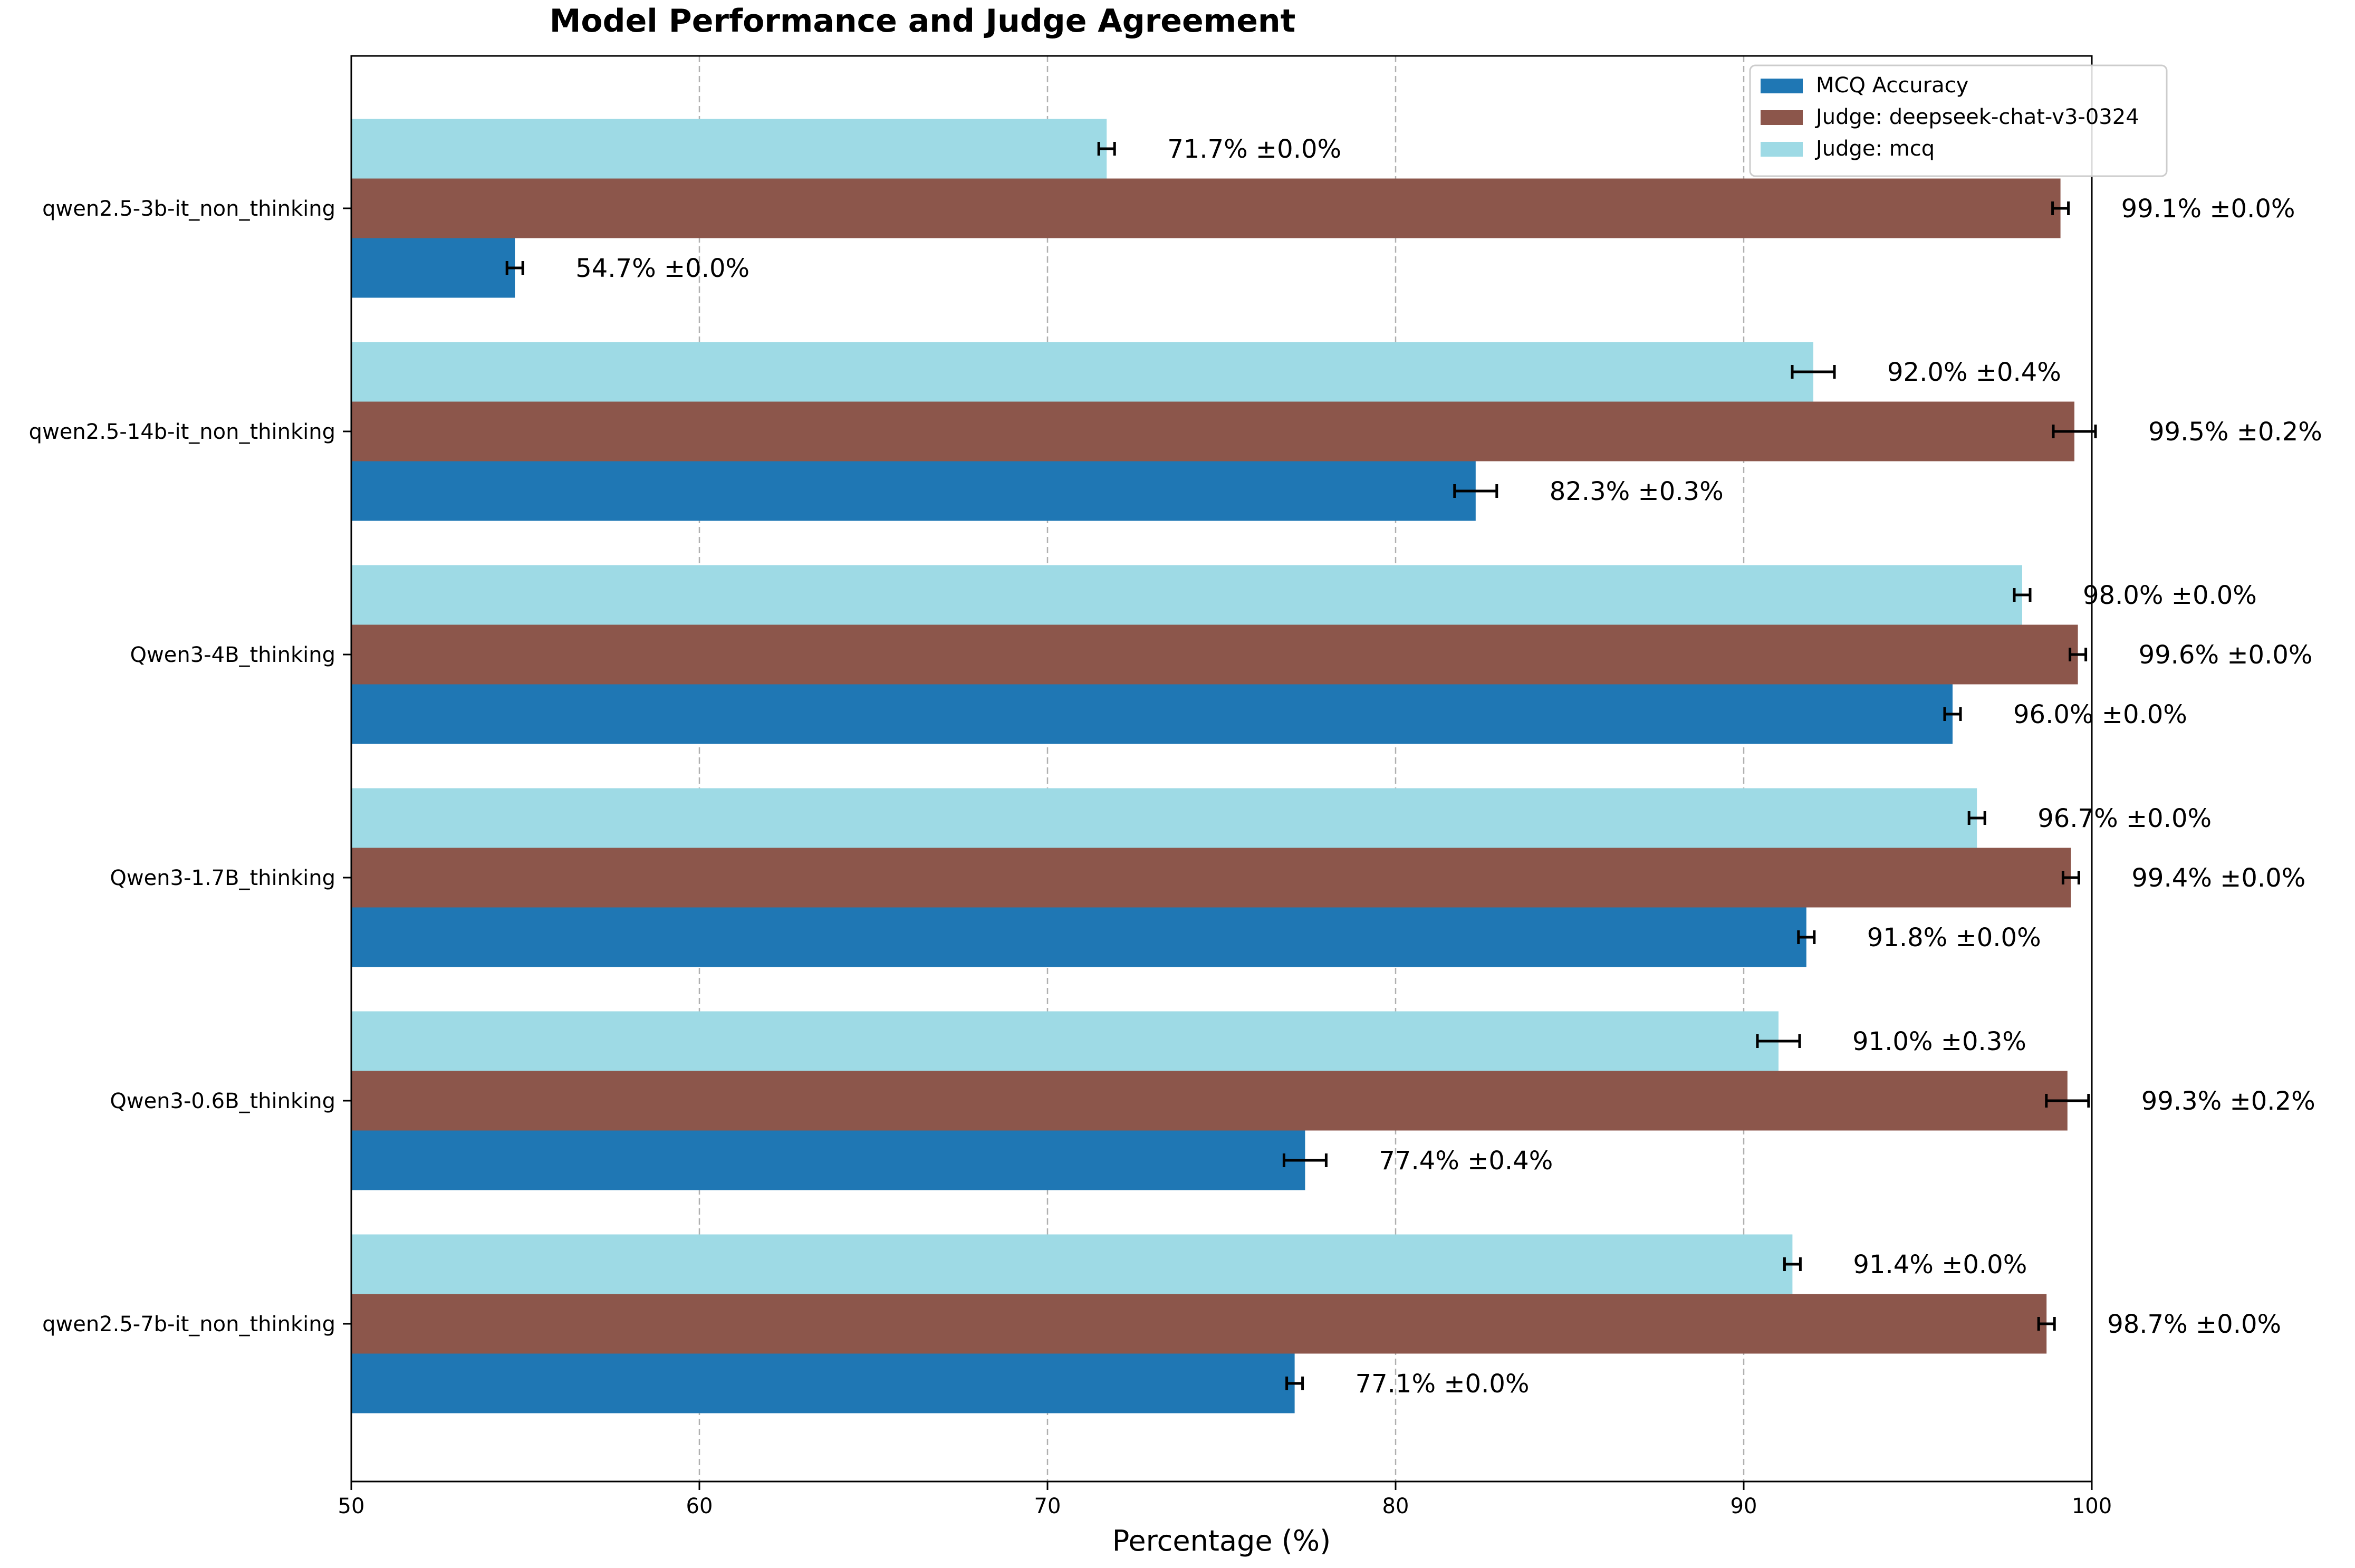 Image resolution: width=2355 pixels, height=1568 pixels. I want to click on legend-box, so click(1958, 121).